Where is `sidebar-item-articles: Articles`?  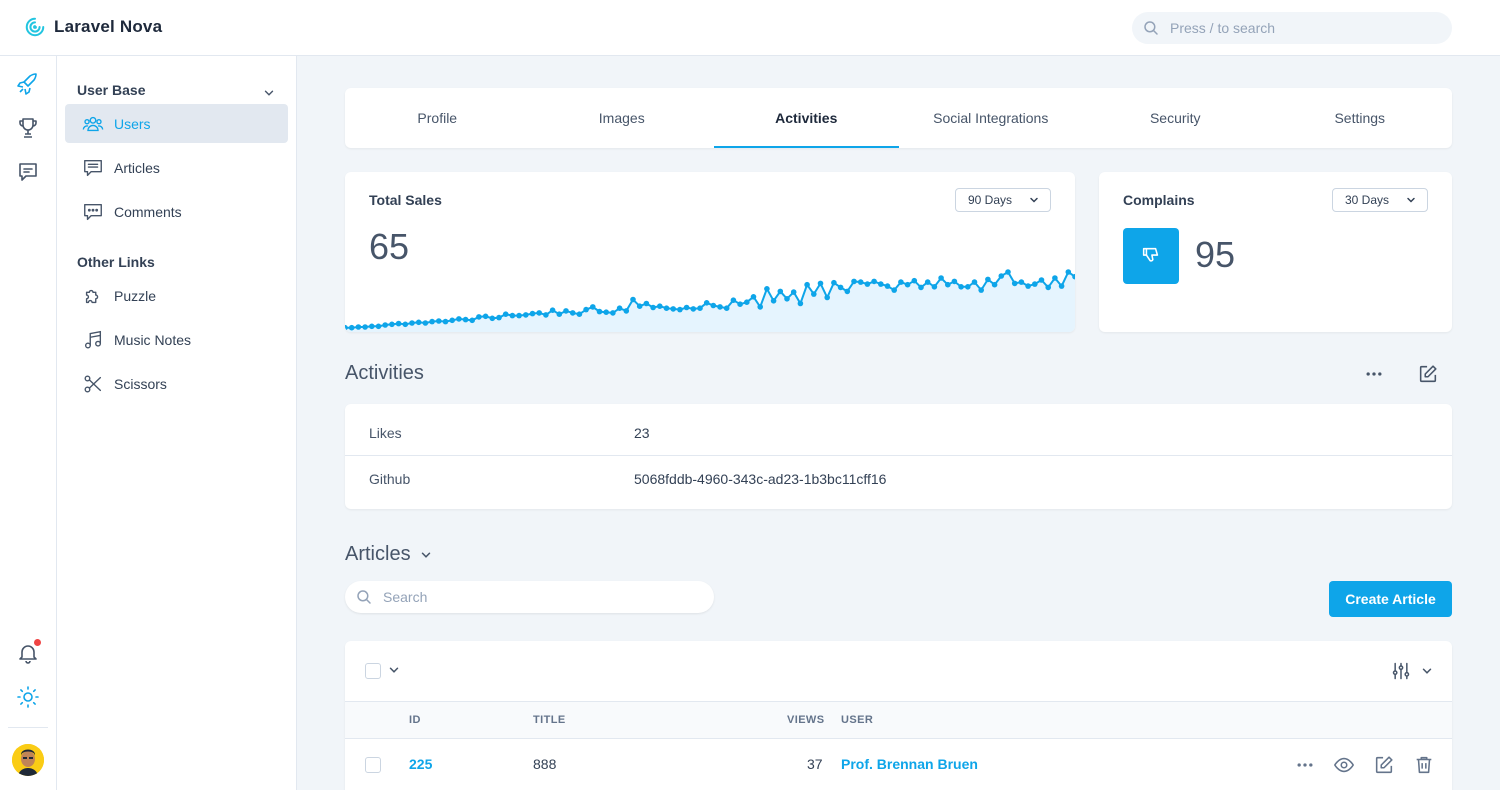 sidebar-item-articles: Articles is located at coordinates (176, 167).